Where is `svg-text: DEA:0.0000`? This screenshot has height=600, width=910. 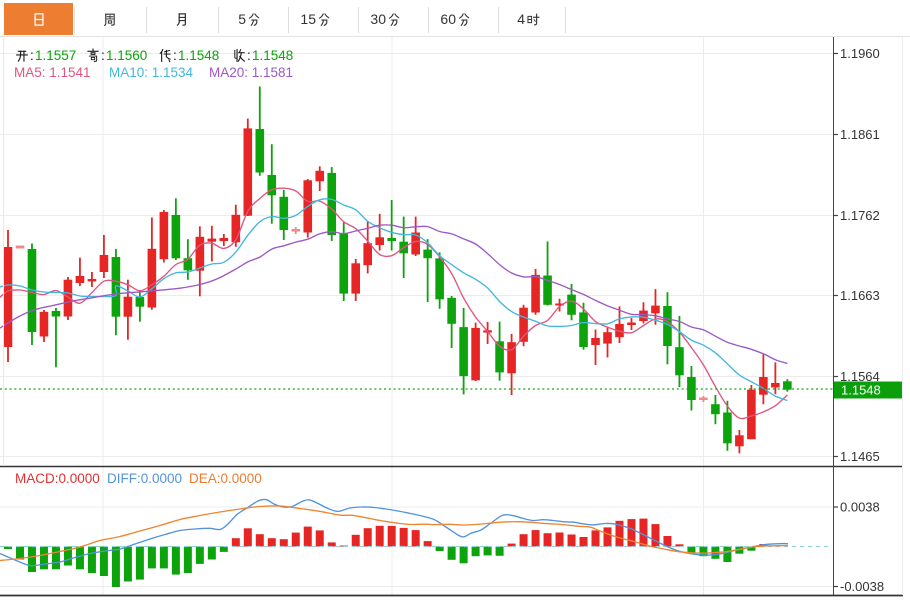
svg-text: DEA:0.0000 is located at coordinates (225, 478).